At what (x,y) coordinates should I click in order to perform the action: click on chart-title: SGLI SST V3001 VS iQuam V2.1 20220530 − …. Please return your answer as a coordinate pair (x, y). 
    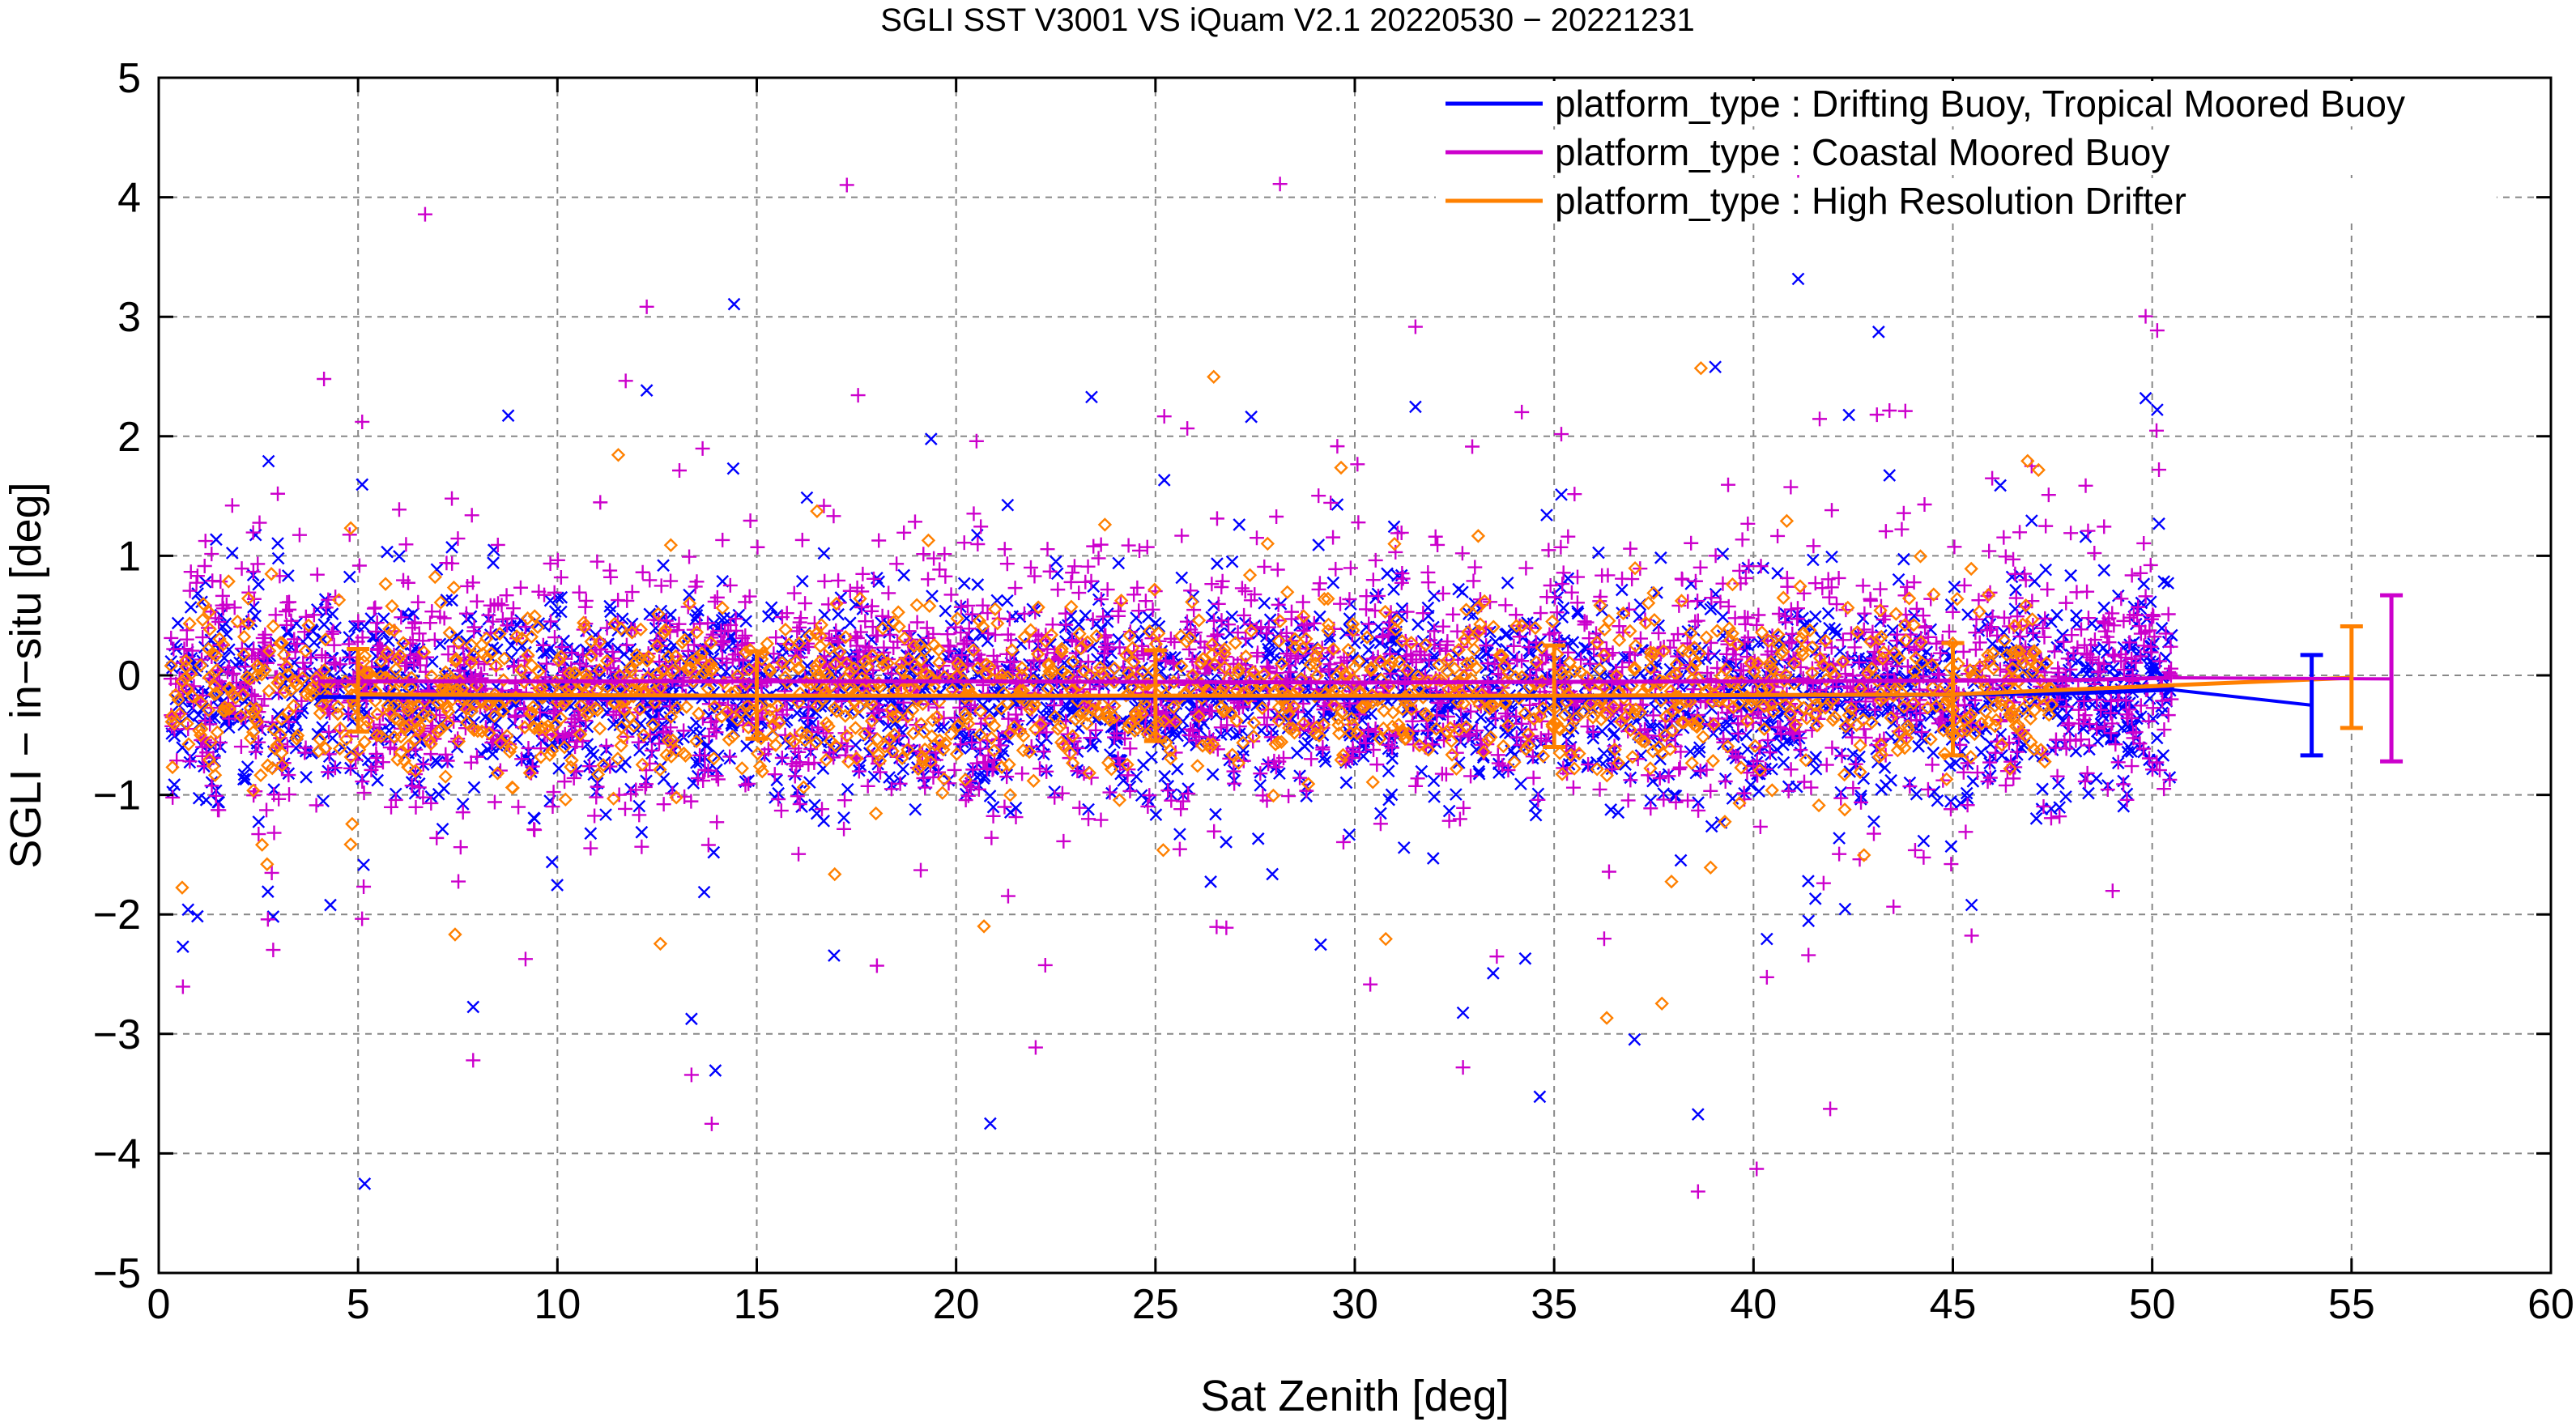
    Looking at the image, I should click on (1287, 20).